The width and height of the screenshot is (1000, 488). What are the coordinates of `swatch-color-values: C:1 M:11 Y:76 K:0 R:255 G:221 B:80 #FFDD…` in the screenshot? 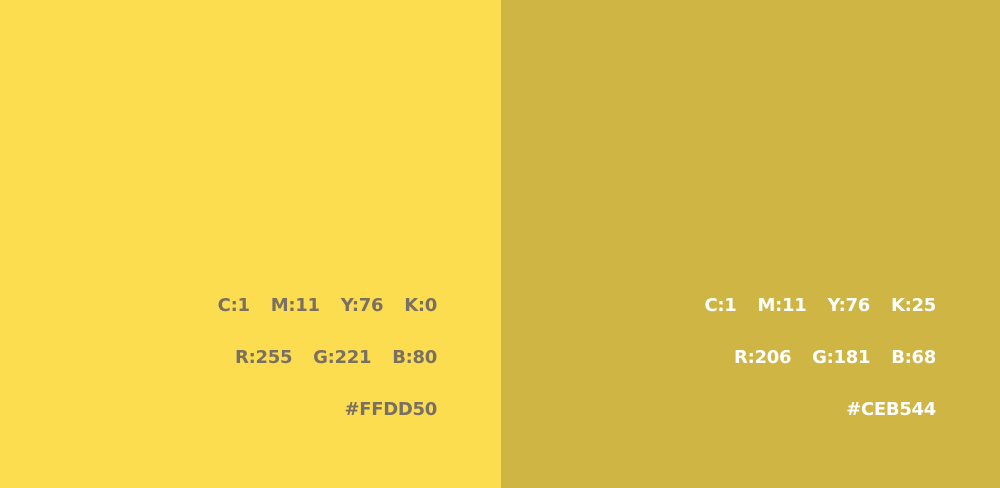 It's located at (327, 358).